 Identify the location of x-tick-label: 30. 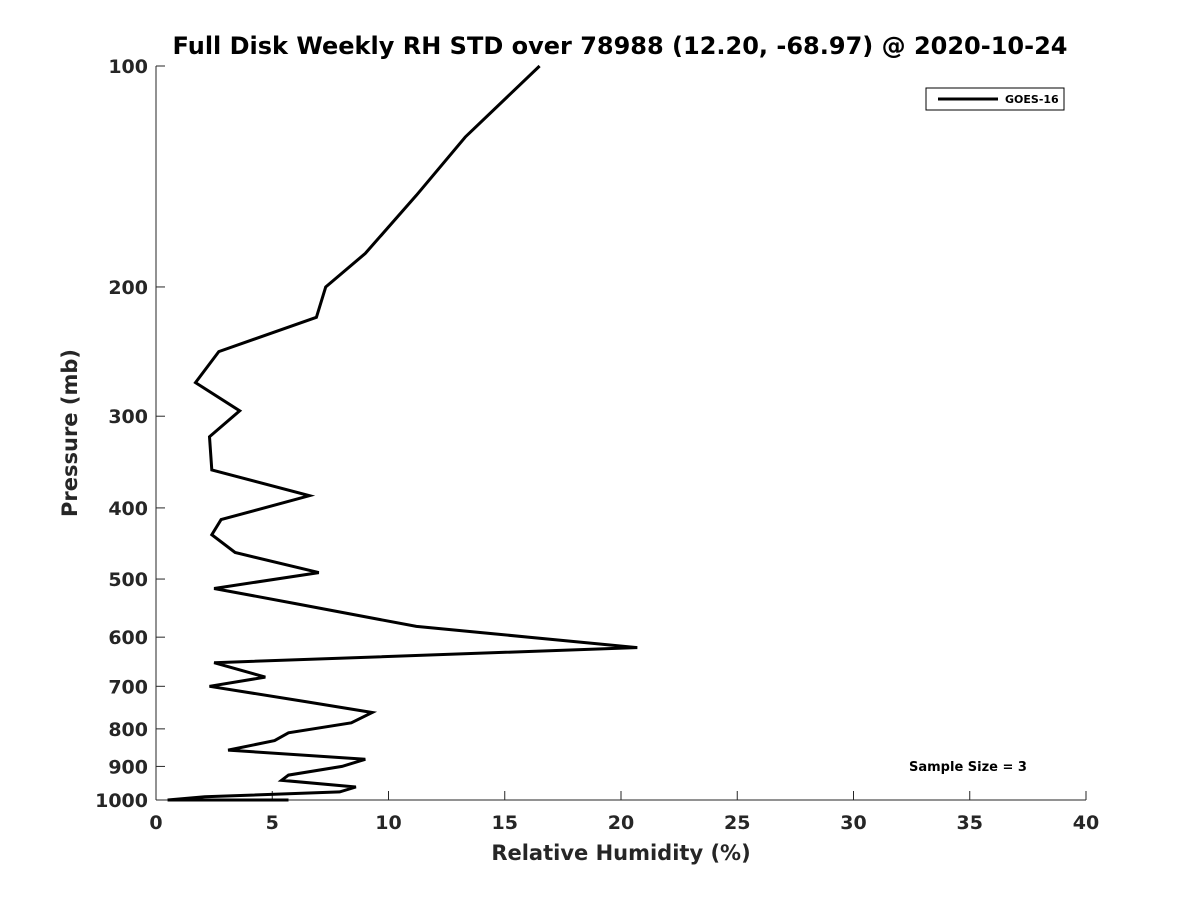
(853, 823).